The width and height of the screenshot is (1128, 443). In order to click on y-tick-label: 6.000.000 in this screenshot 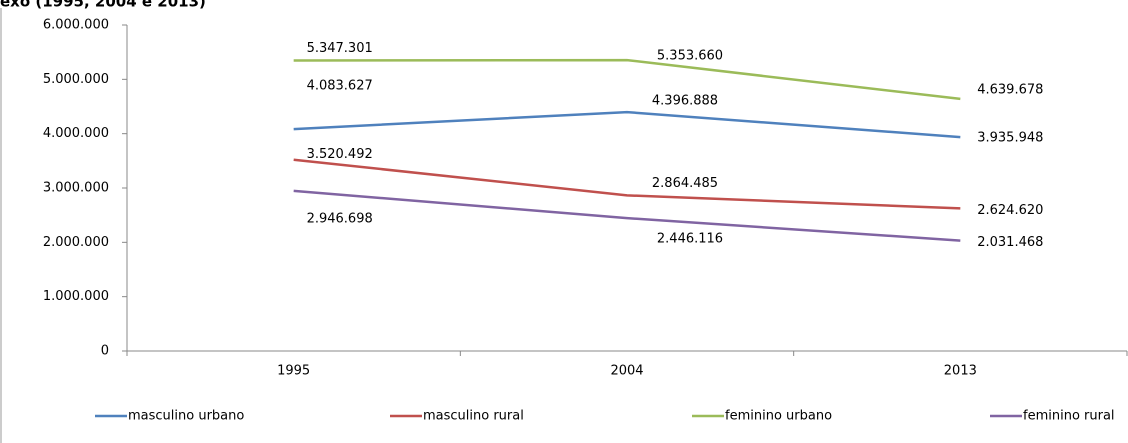, I will do `click(76, 25)`.